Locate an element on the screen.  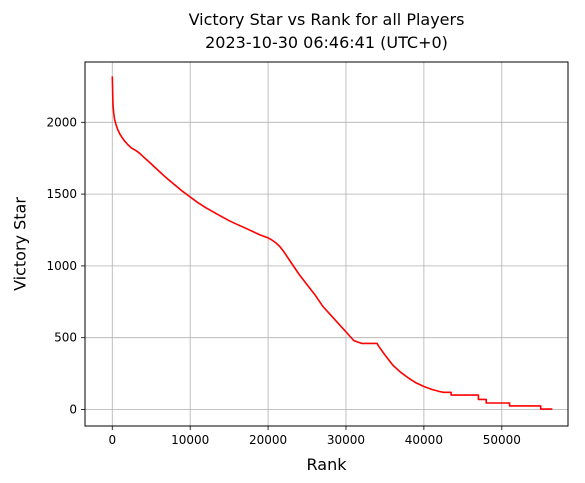
y-tick-label: 500 is located at coordinates (65, 338).